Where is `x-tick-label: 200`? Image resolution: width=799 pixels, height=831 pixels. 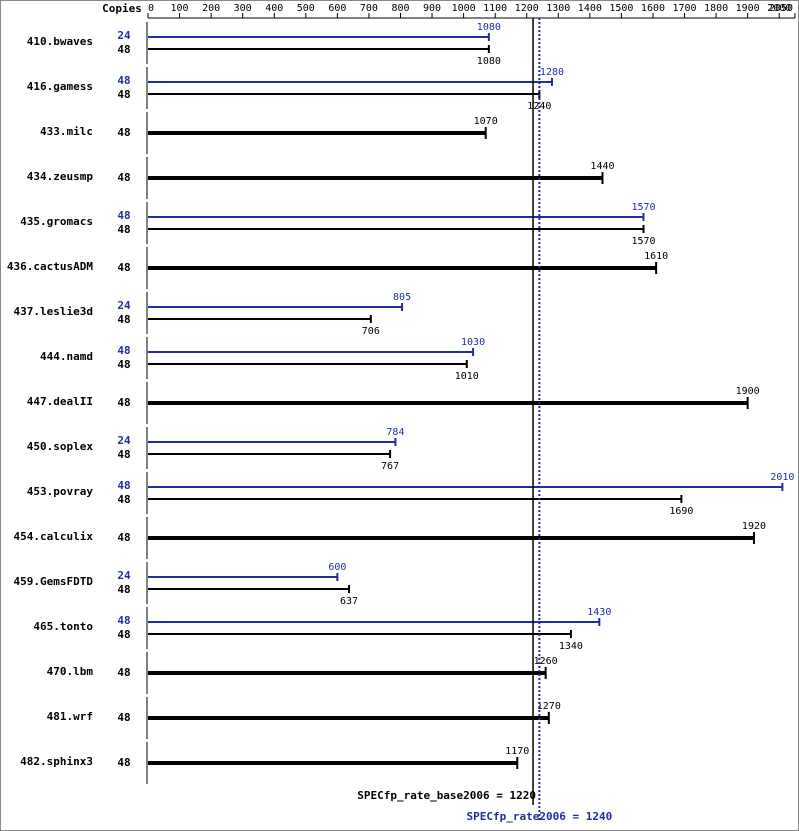
x-tick-label: 200 is located at coordinates (211, 8).